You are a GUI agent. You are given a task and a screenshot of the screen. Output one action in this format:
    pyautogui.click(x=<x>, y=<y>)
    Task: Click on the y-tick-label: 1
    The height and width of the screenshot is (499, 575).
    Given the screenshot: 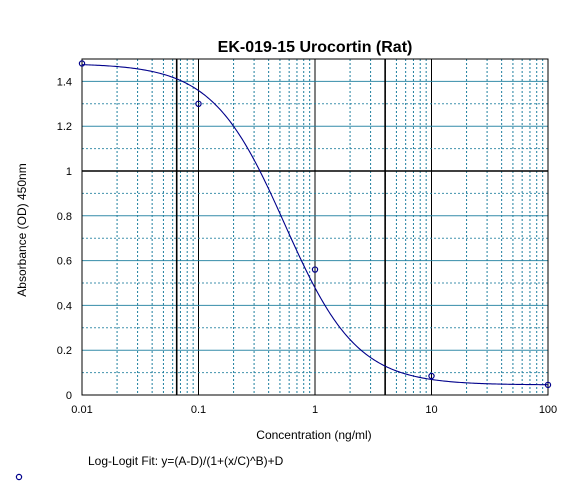 What is the action you would take?
    pyautogui.click(x=69, y=172)
    